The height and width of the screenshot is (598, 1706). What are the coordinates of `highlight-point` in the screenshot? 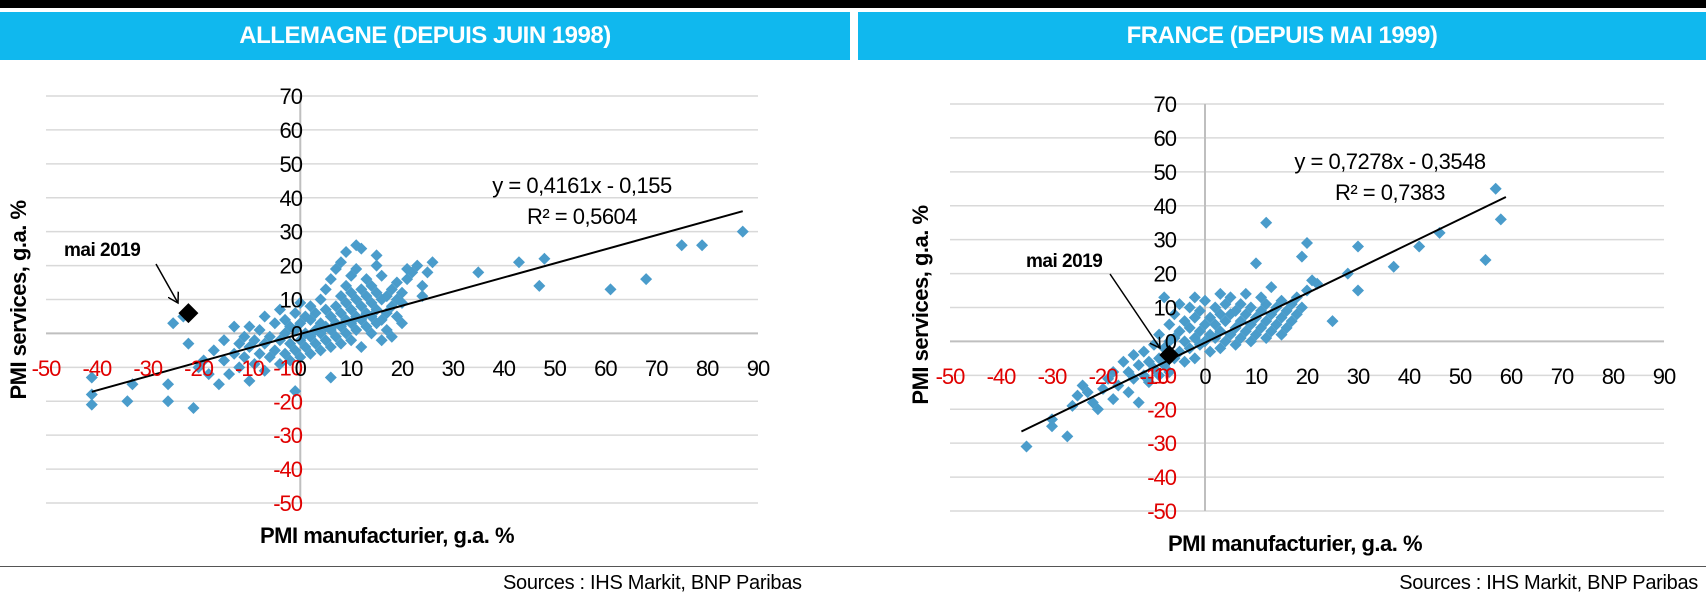 It's located at (1169, 354).